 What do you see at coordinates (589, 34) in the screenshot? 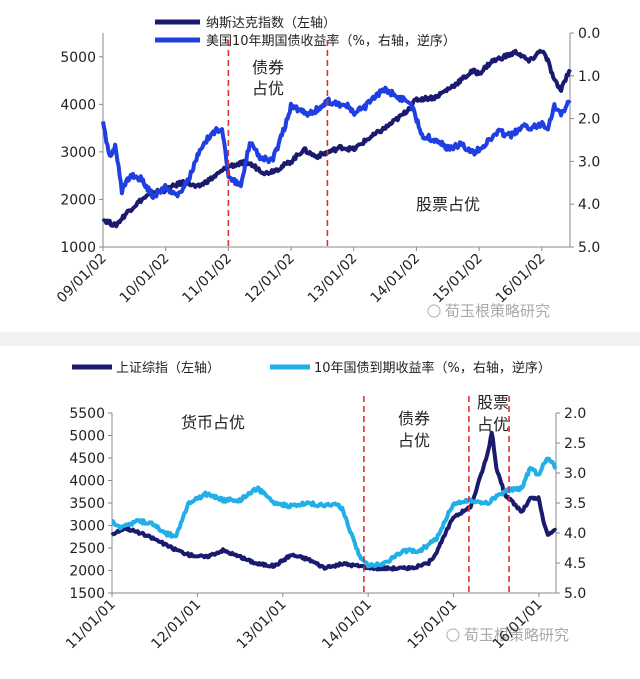
I see `right-tick-label: 0.0` at bounding box center [589, 34].